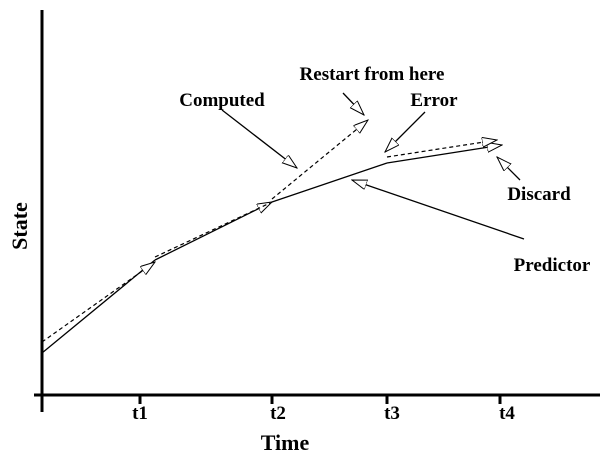 Image resolution: width=604 pixels, height=455 pixels. I want to click on tick-label: t1, so click(140, 413).